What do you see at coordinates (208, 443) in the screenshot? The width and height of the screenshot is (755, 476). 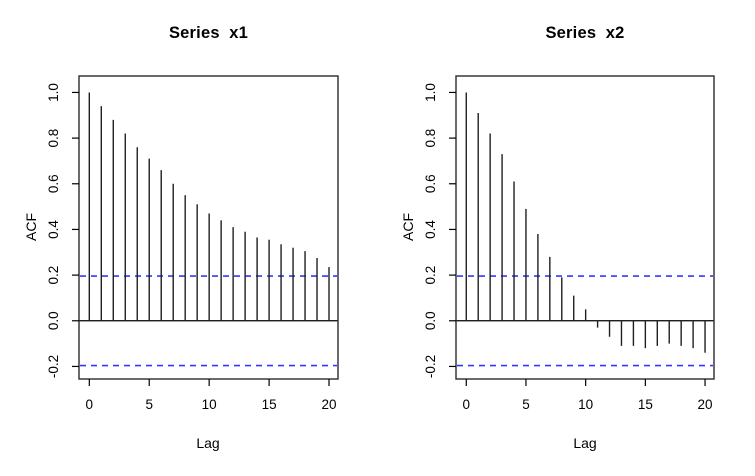 I see `x-axis-label-x1: Lag` at bounding box center [208, 443].